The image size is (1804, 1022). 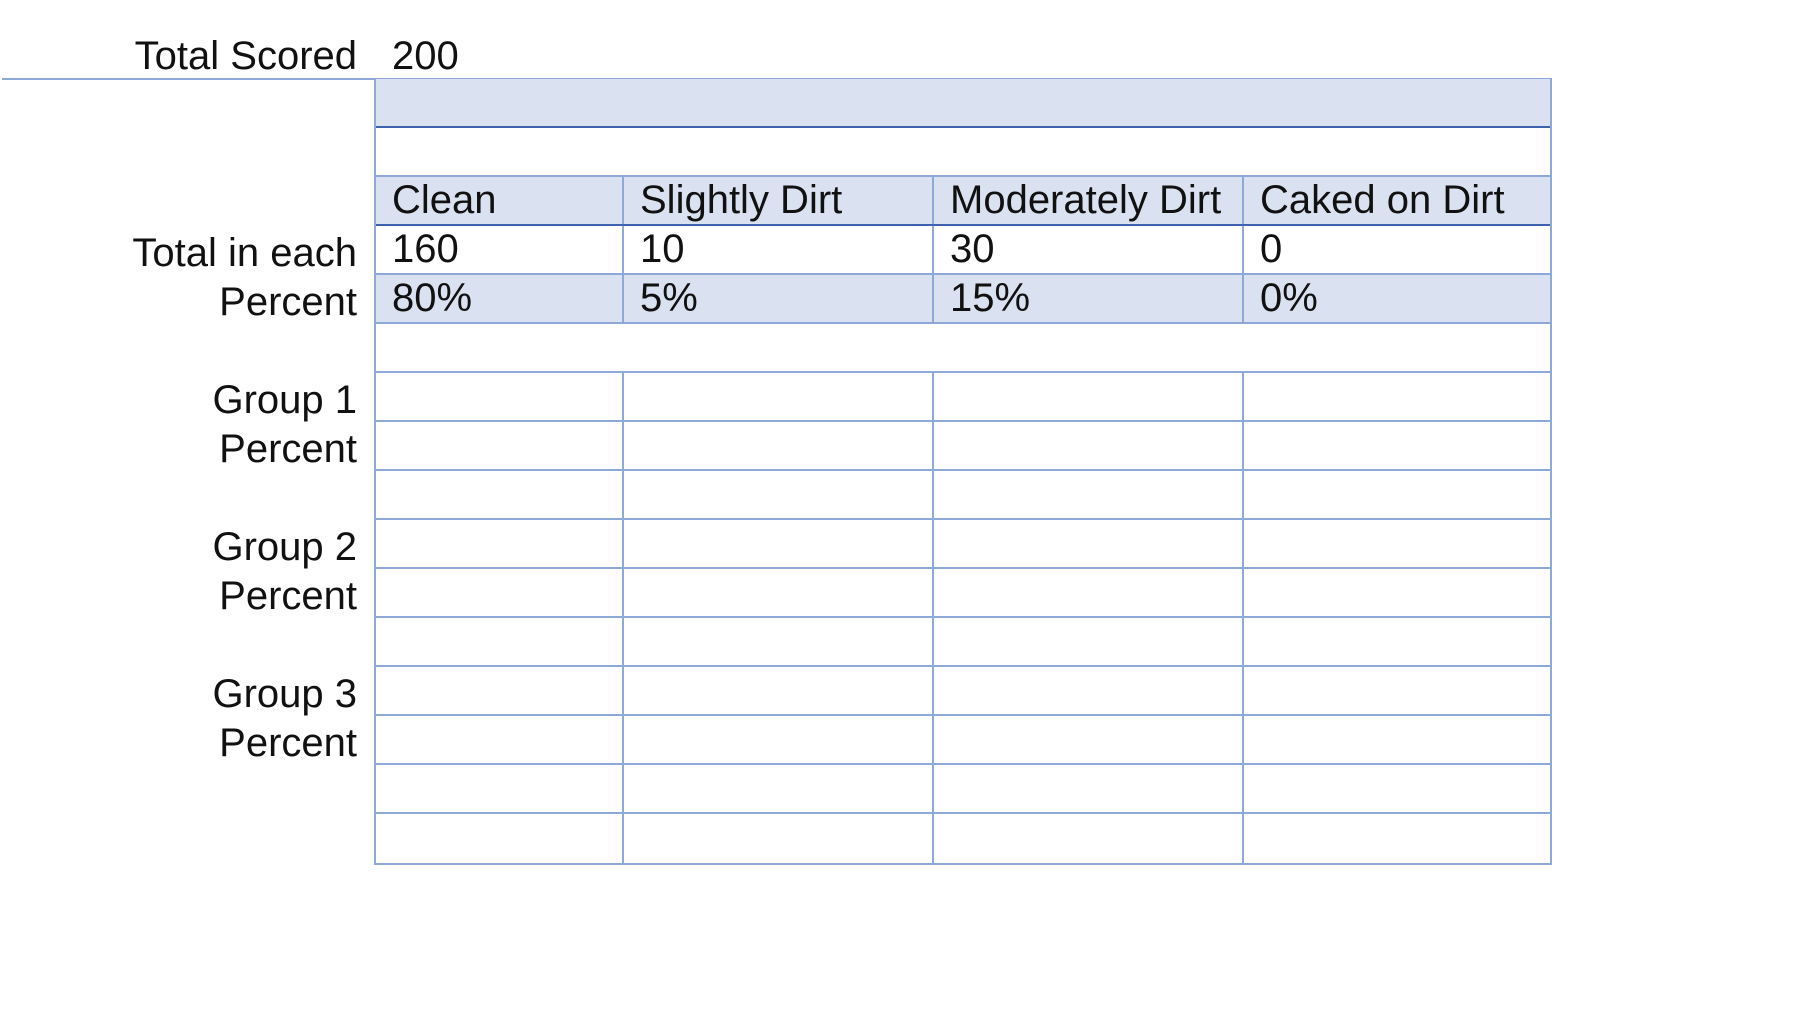 I want to click on total-scored-value: 200, so click(x=425, y=56).